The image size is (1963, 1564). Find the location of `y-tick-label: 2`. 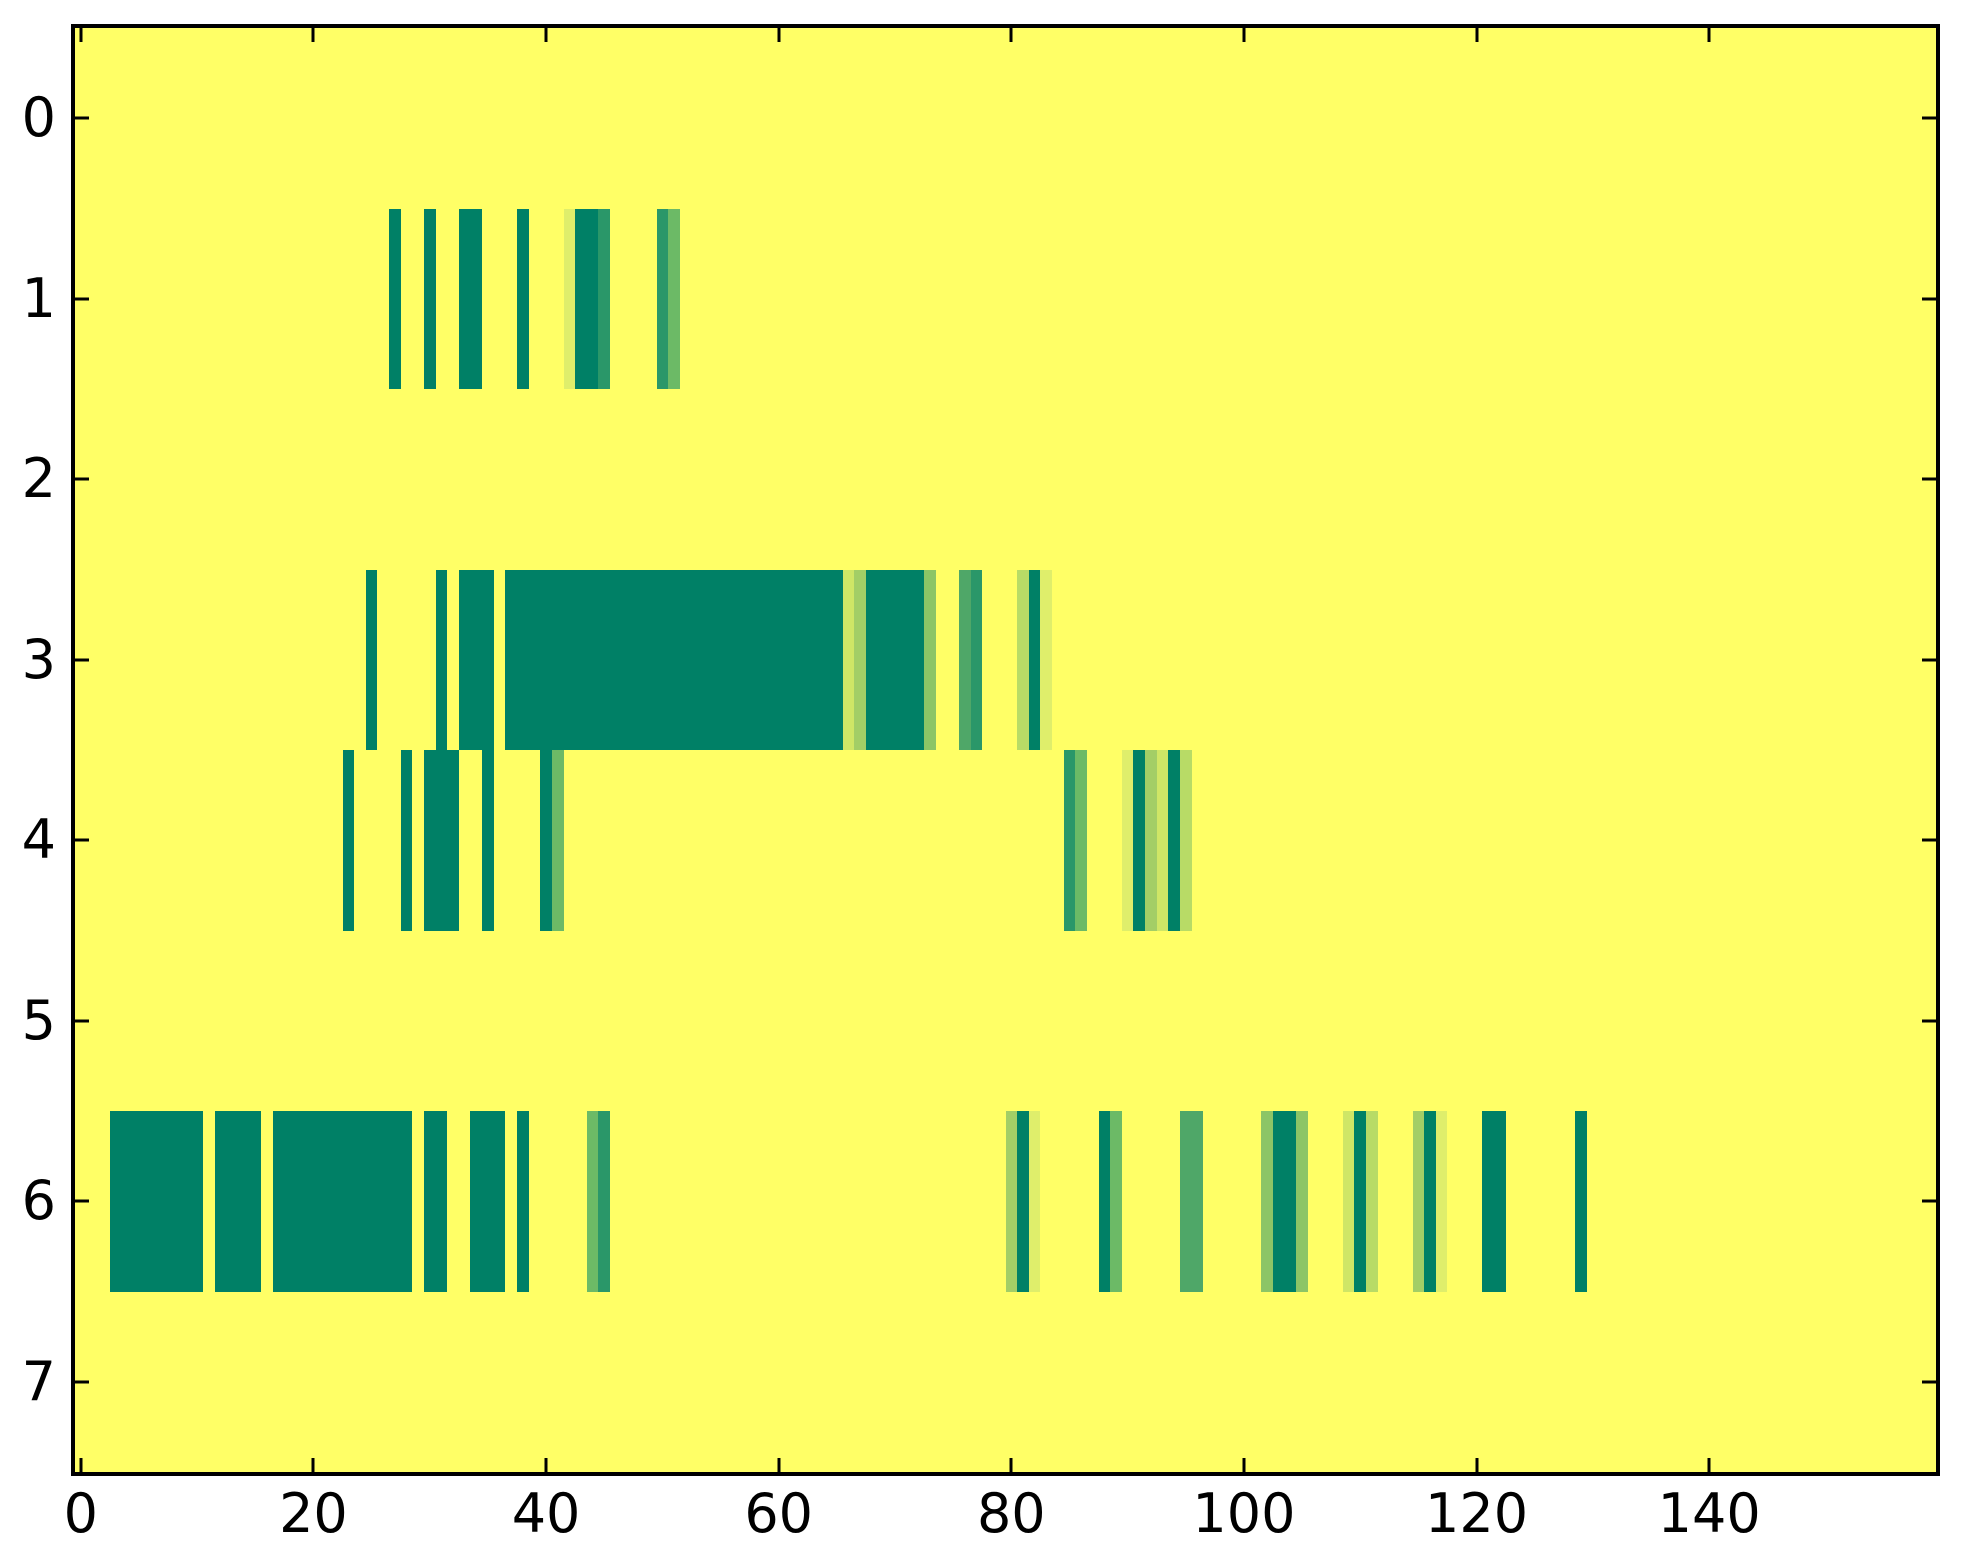

y-tick-label: 2 is located at coordinates (38, 479).